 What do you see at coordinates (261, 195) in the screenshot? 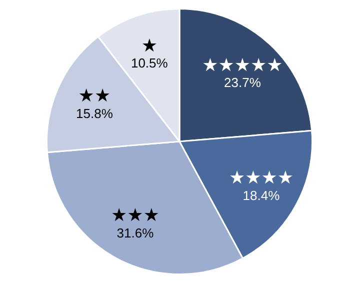
I see `data-label: 18.4%` at bounding box center [261, 195].